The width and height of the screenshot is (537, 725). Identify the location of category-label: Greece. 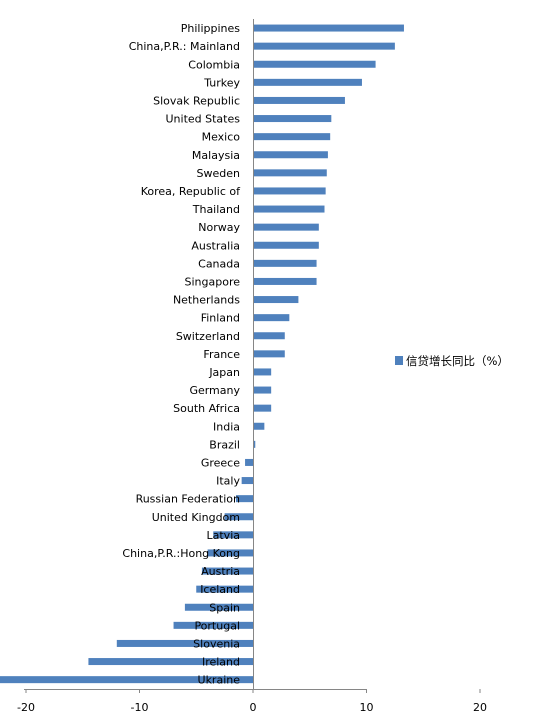
(220, 462).